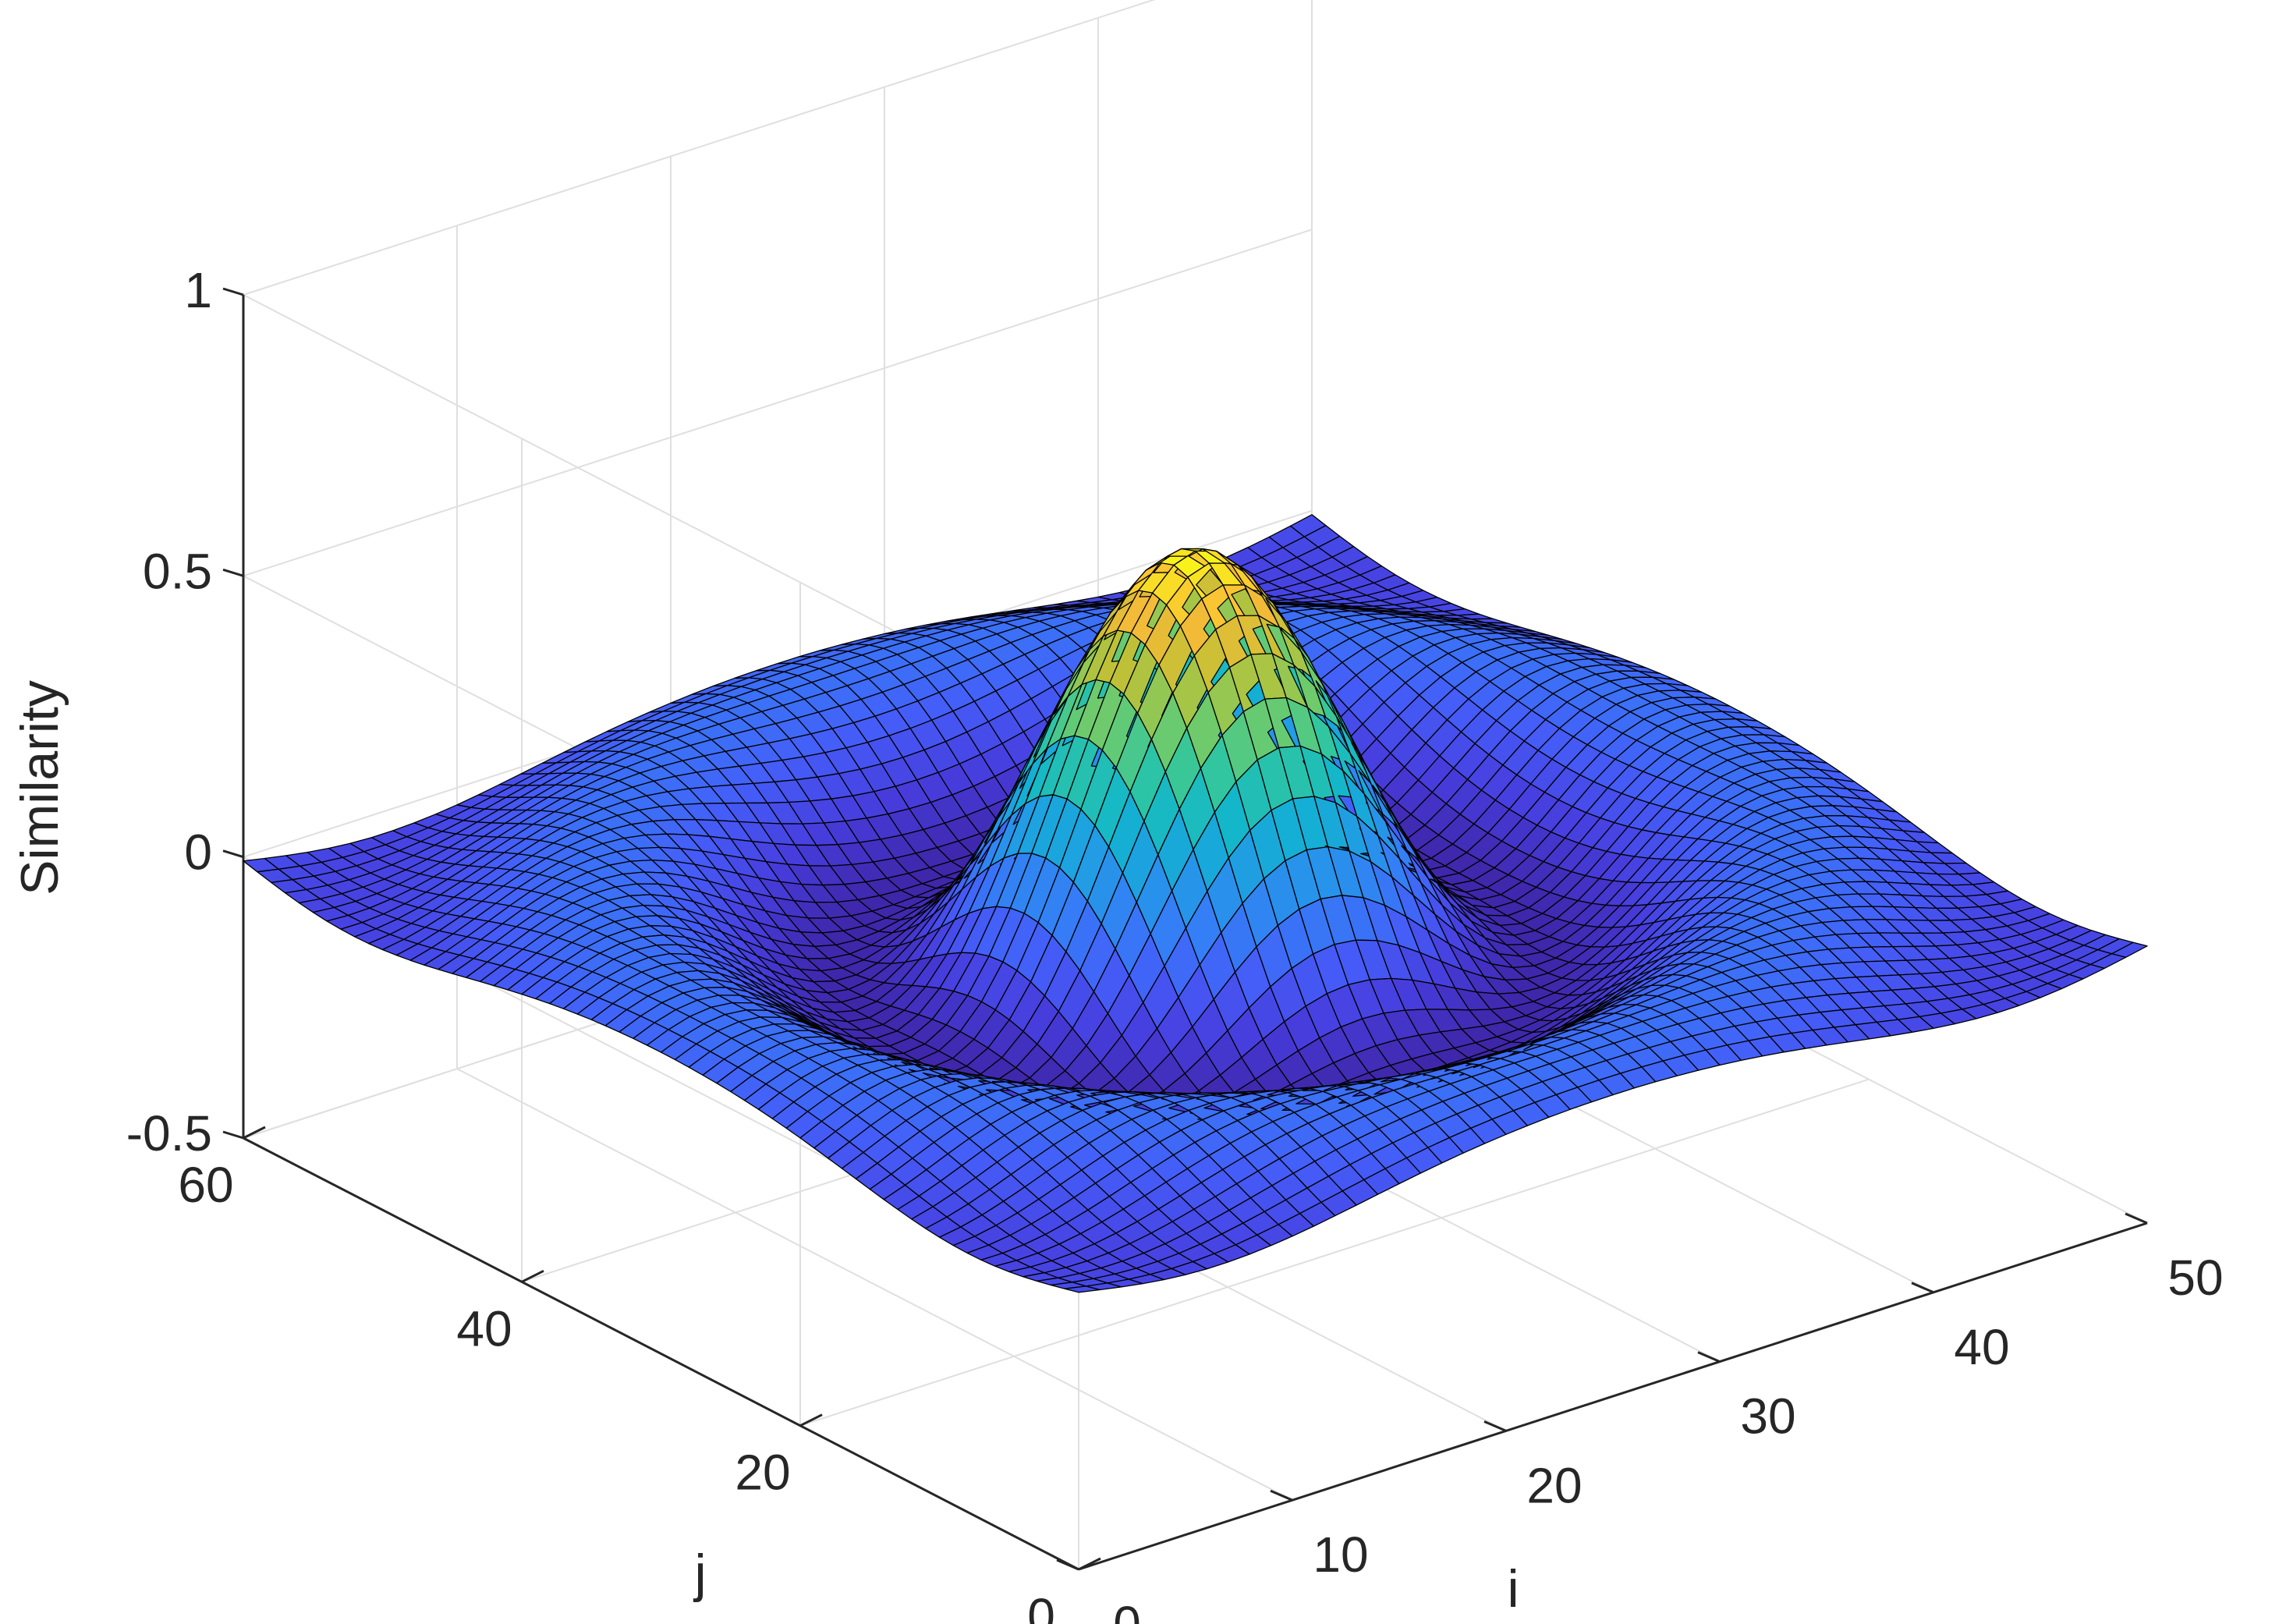 This screenshot has width=2279, height=1624. I want to click on x-tick-label: 0, so click(1127, 1610).